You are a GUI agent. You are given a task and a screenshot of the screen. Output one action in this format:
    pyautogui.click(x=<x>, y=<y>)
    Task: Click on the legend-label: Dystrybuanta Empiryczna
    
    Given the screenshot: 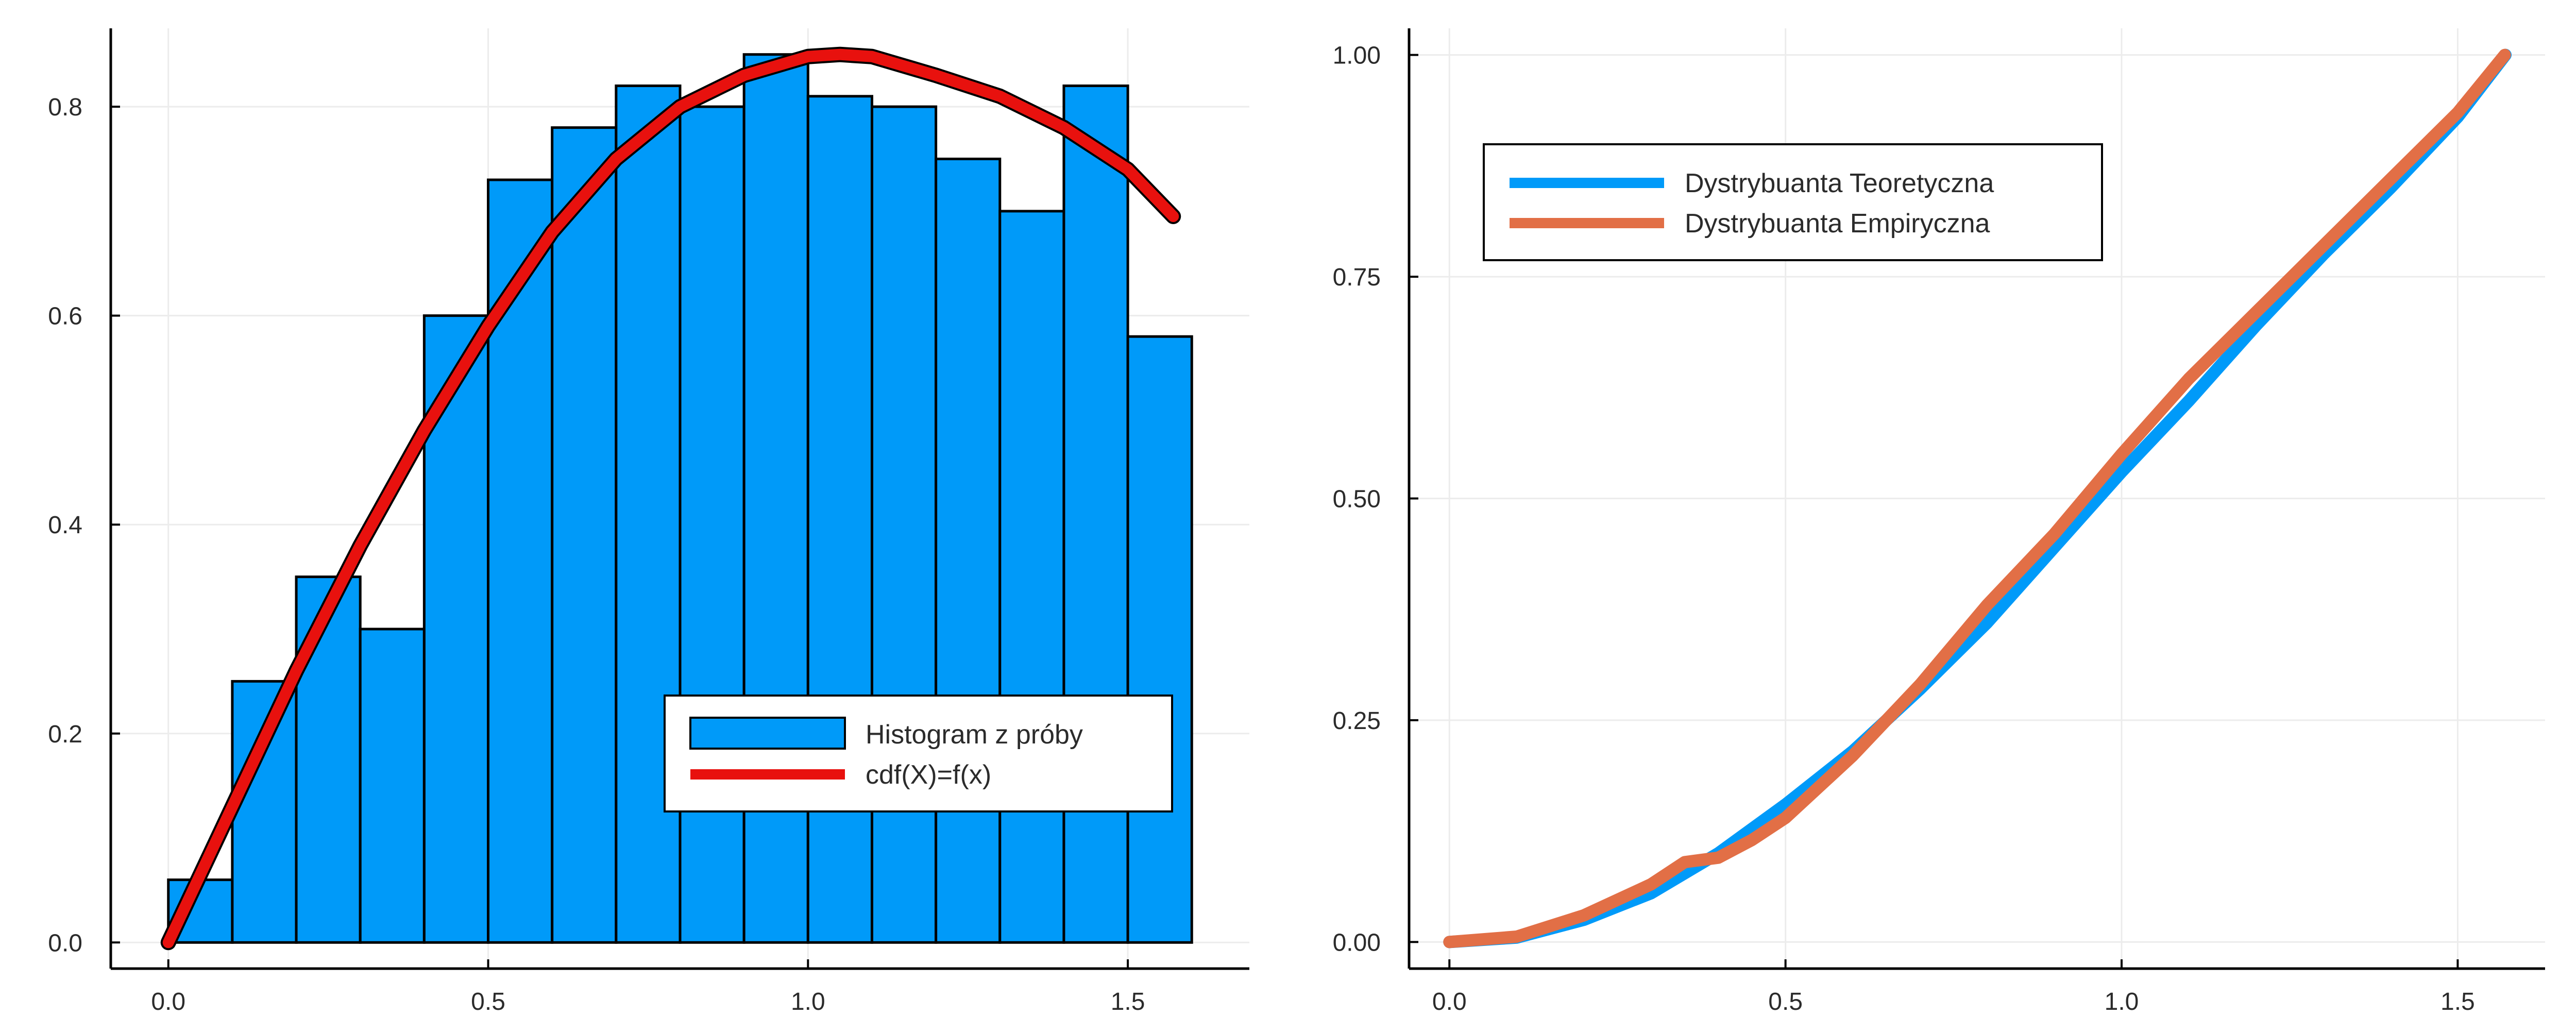 What is the action you would take?
    pyautogui.click(x=1837, y=224)
    